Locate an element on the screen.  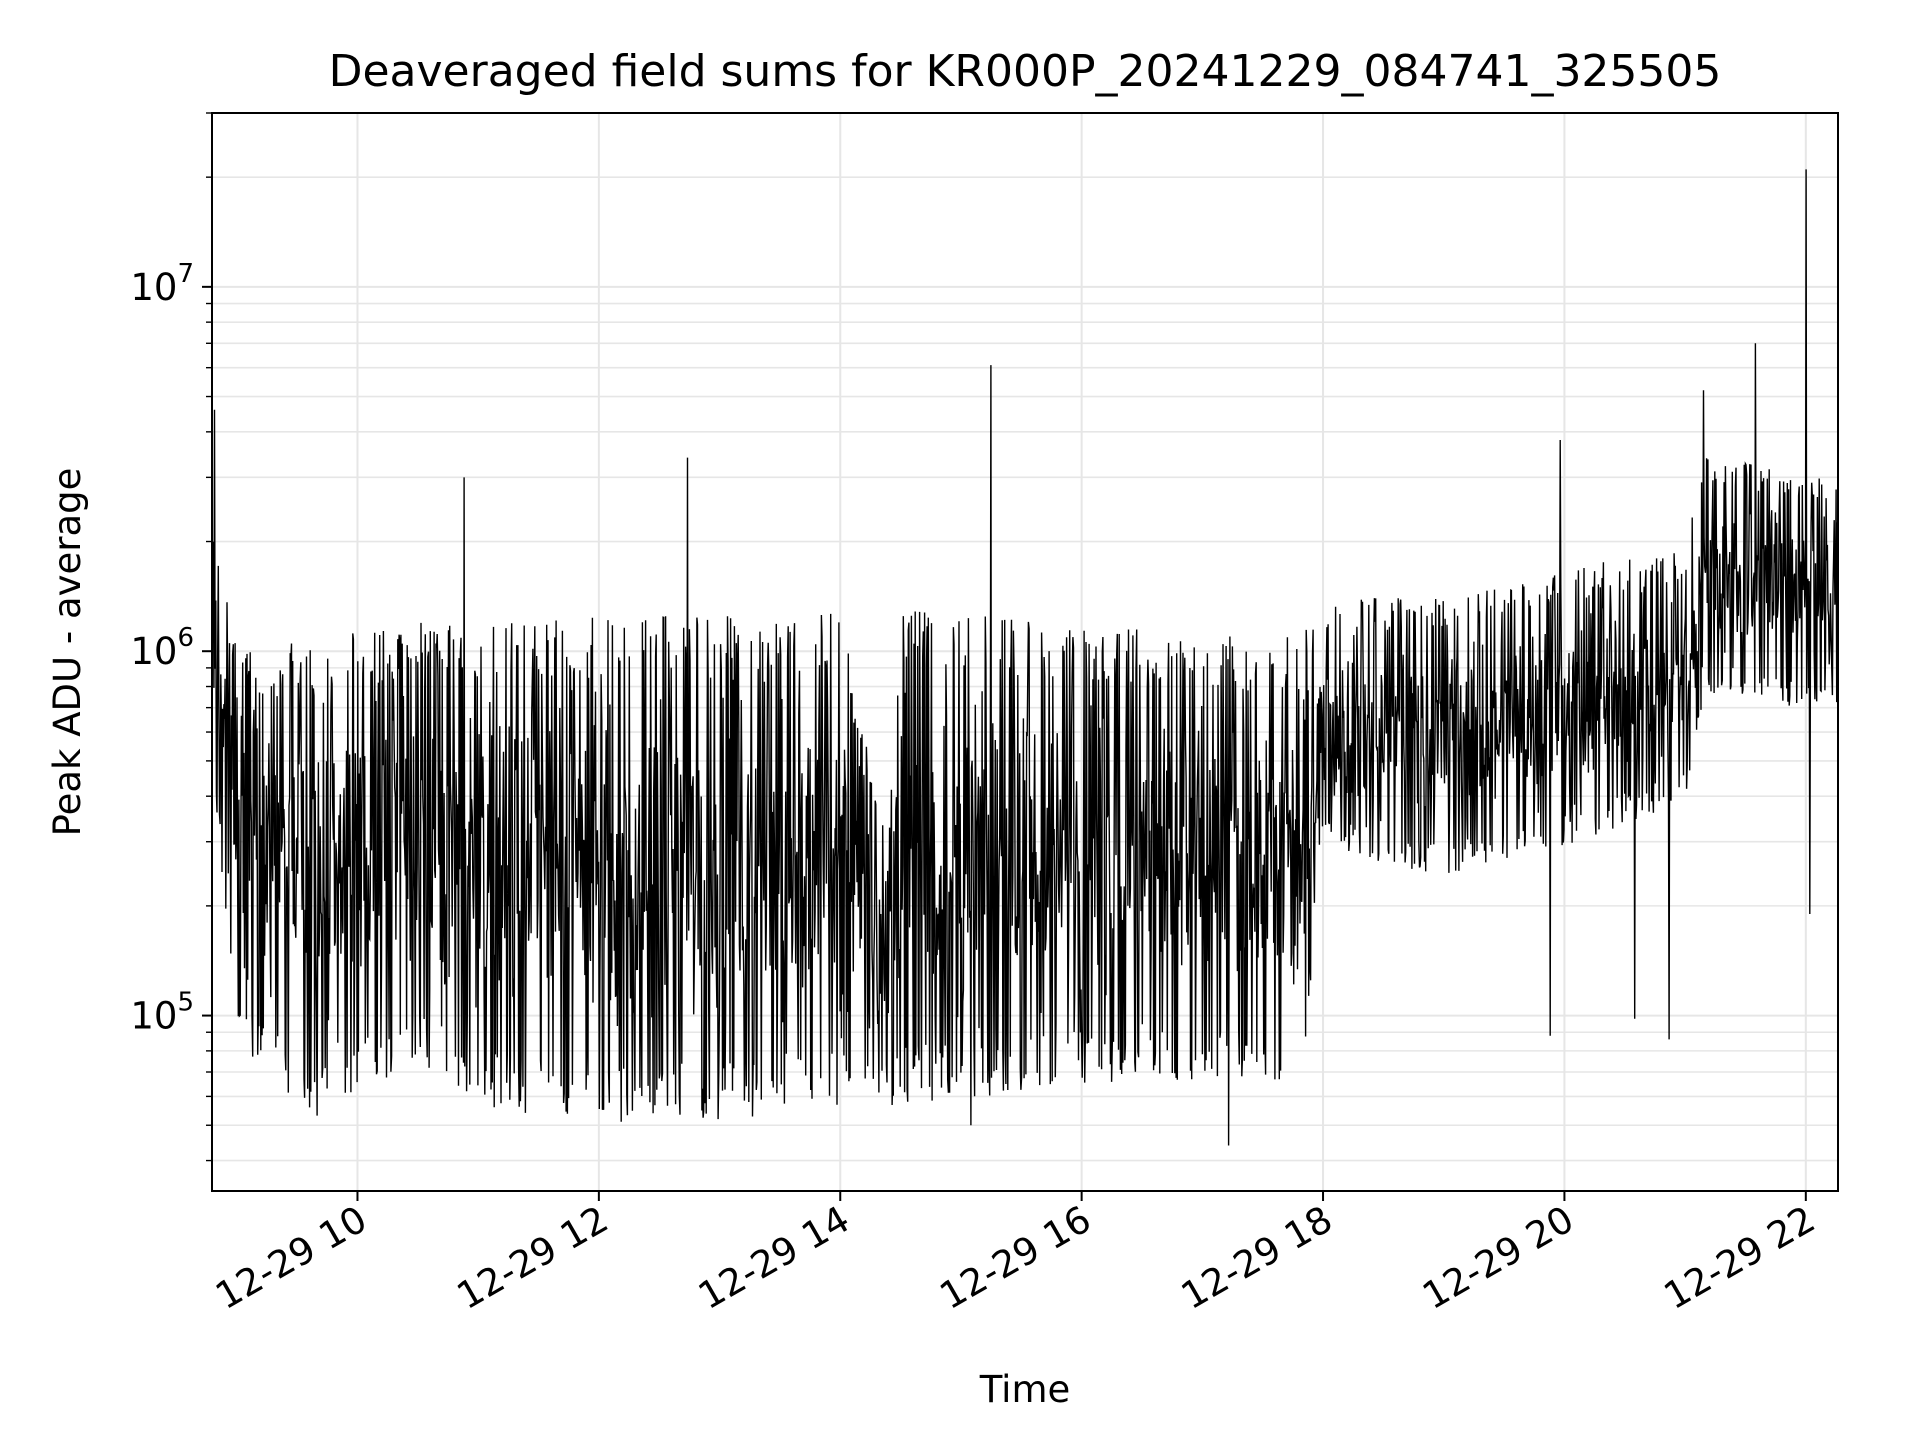
y-tick-label: 10⁶ is located at coordinates (162, 648).